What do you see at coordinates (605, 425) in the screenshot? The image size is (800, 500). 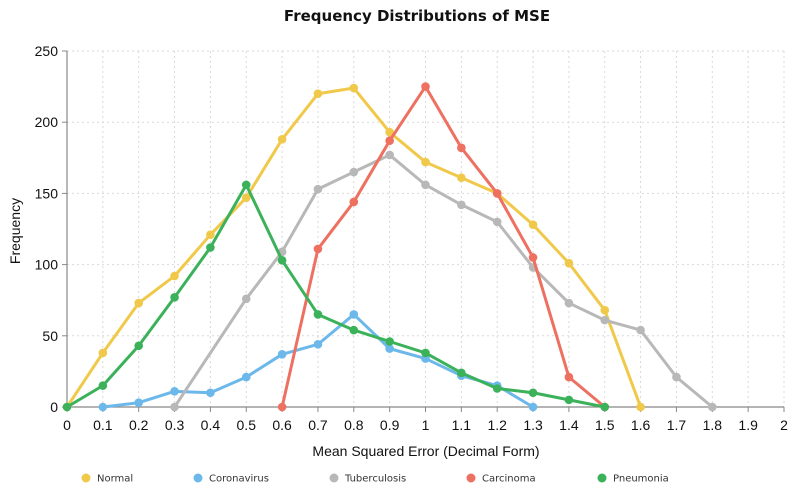 I see `x-tick-label: 1.5` at bounding box center [605, 425].